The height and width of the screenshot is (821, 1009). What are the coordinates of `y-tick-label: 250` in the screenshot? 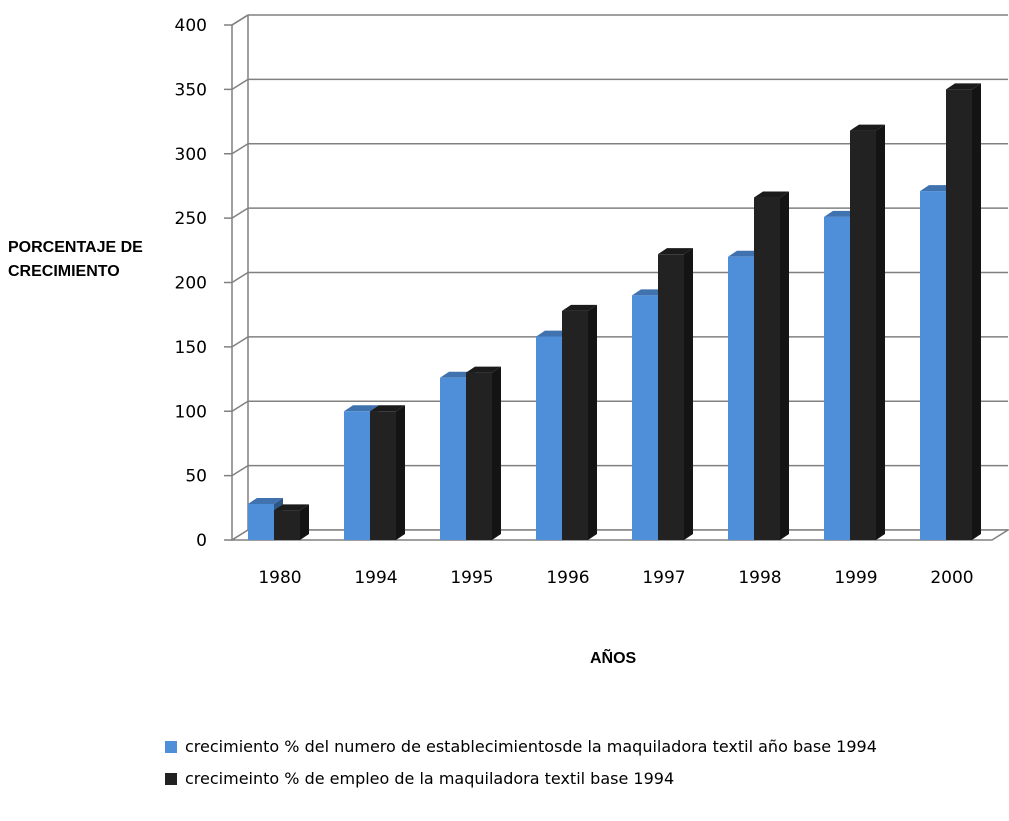 It's located at (191, 219).